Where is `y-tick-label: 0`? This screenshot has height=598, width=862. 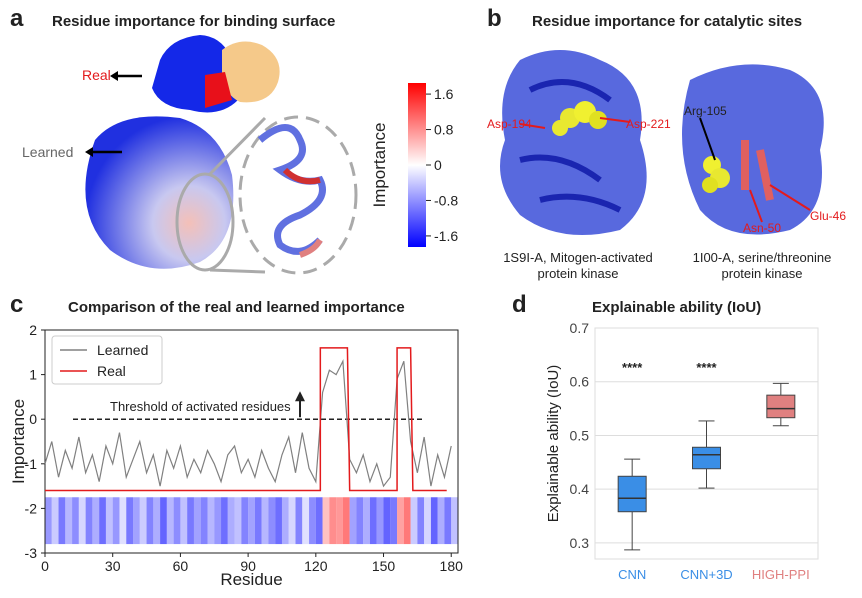
y-tick-label: 0 is located at coordinates (33, 419).